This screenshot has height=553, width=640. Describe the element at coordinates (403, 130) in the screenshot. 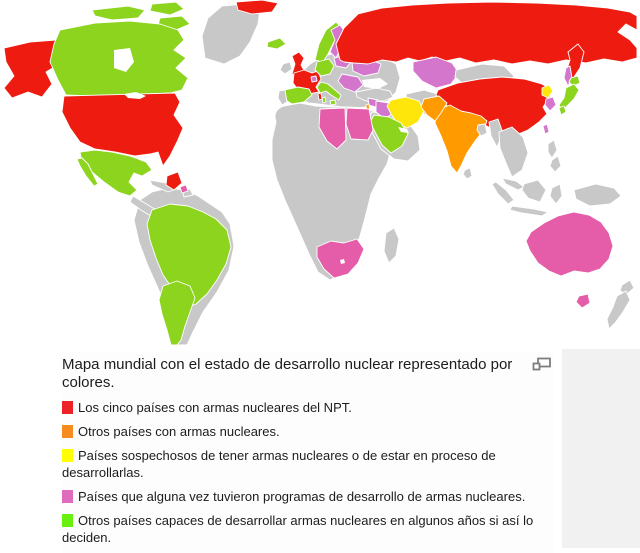

I see `persian-gulf` at that location.